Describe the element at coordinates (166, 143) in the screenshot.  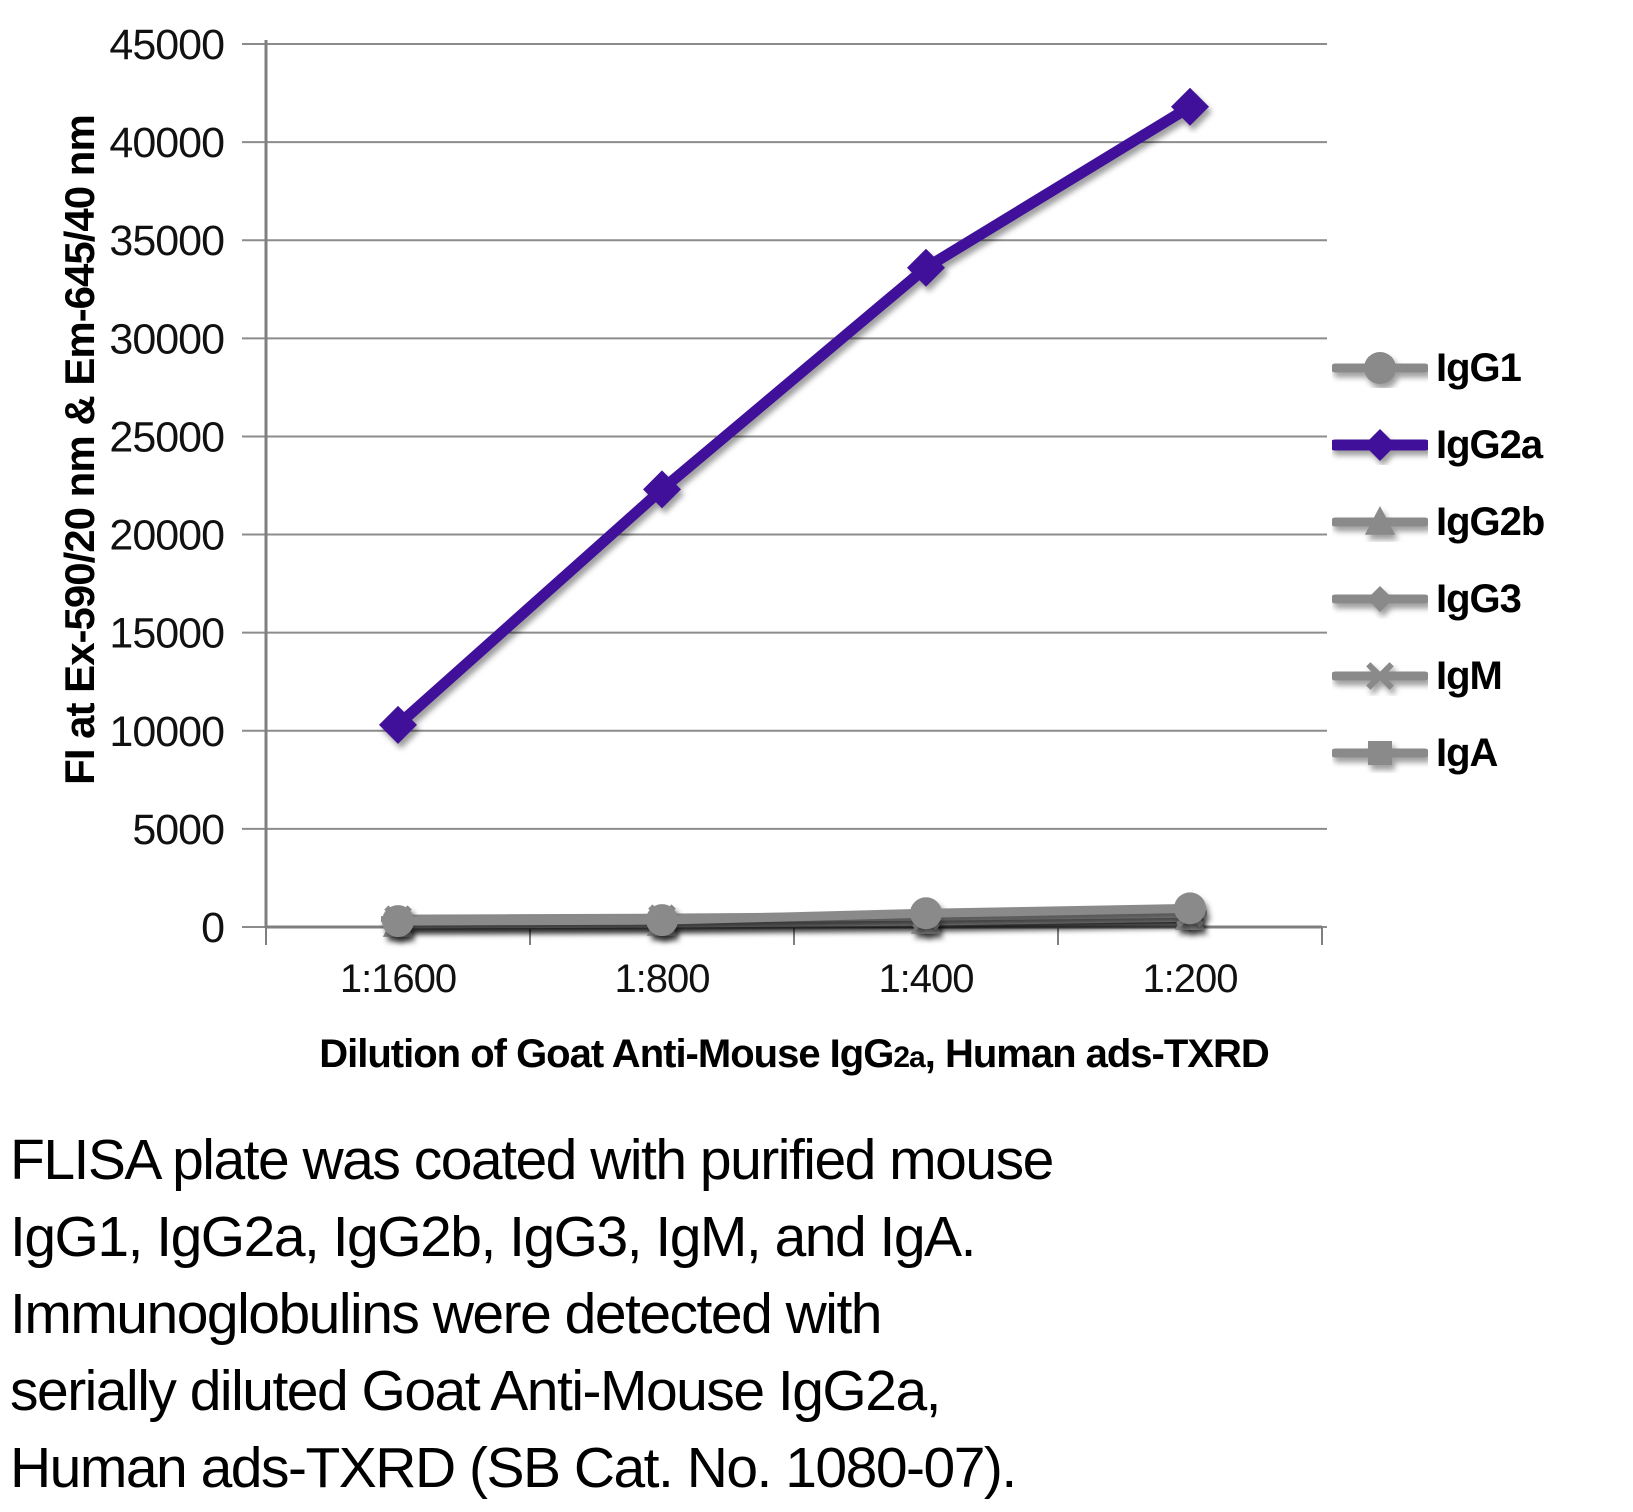
I see `y-tick-label: 40000` at that location.